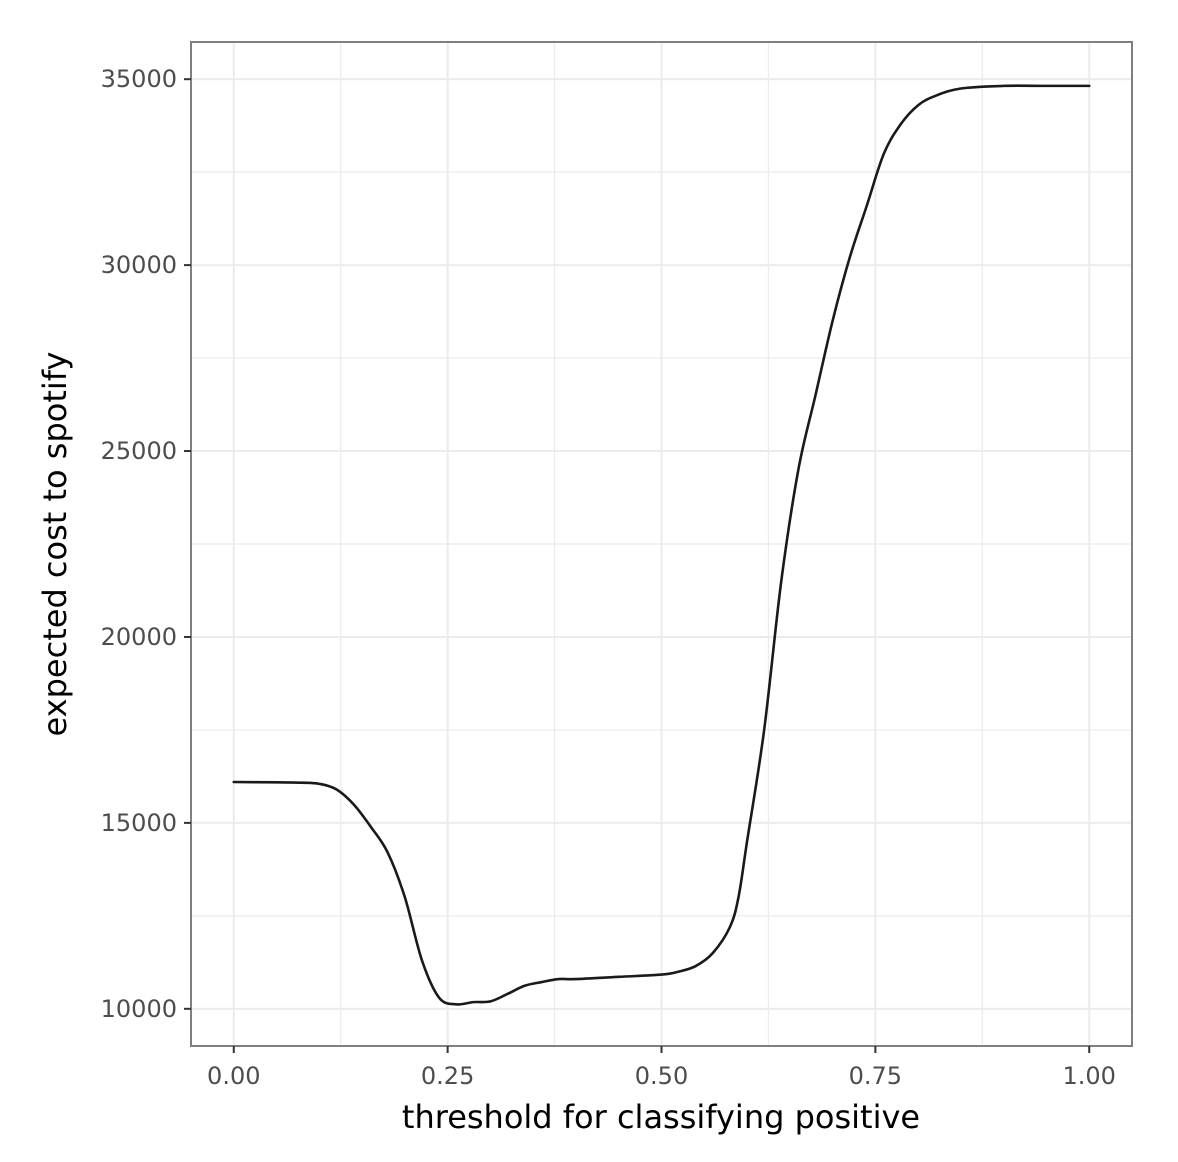 The height and width of the screenshot is (1162, 1178). I want to click on x-axis: 0.00 0.25 0.50 0.75 1.00, so click(661, 1068).